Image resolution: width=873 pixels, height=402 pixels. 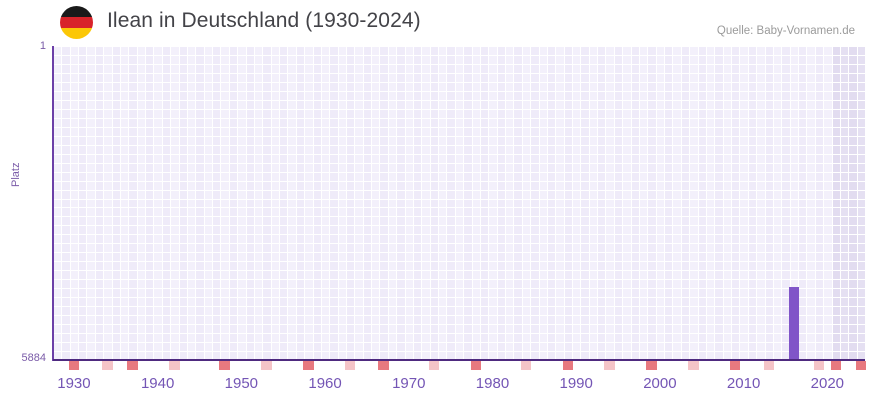 What do you see at coordinates (794, 323) in the screenshot?
I see `bar` at bounding box center [794, 323].